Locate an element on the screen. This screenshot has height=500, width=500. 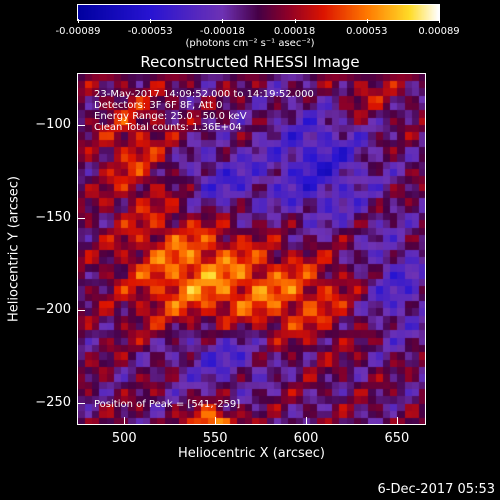
y-tick-label: −250 is located at coordinates (53, 402).